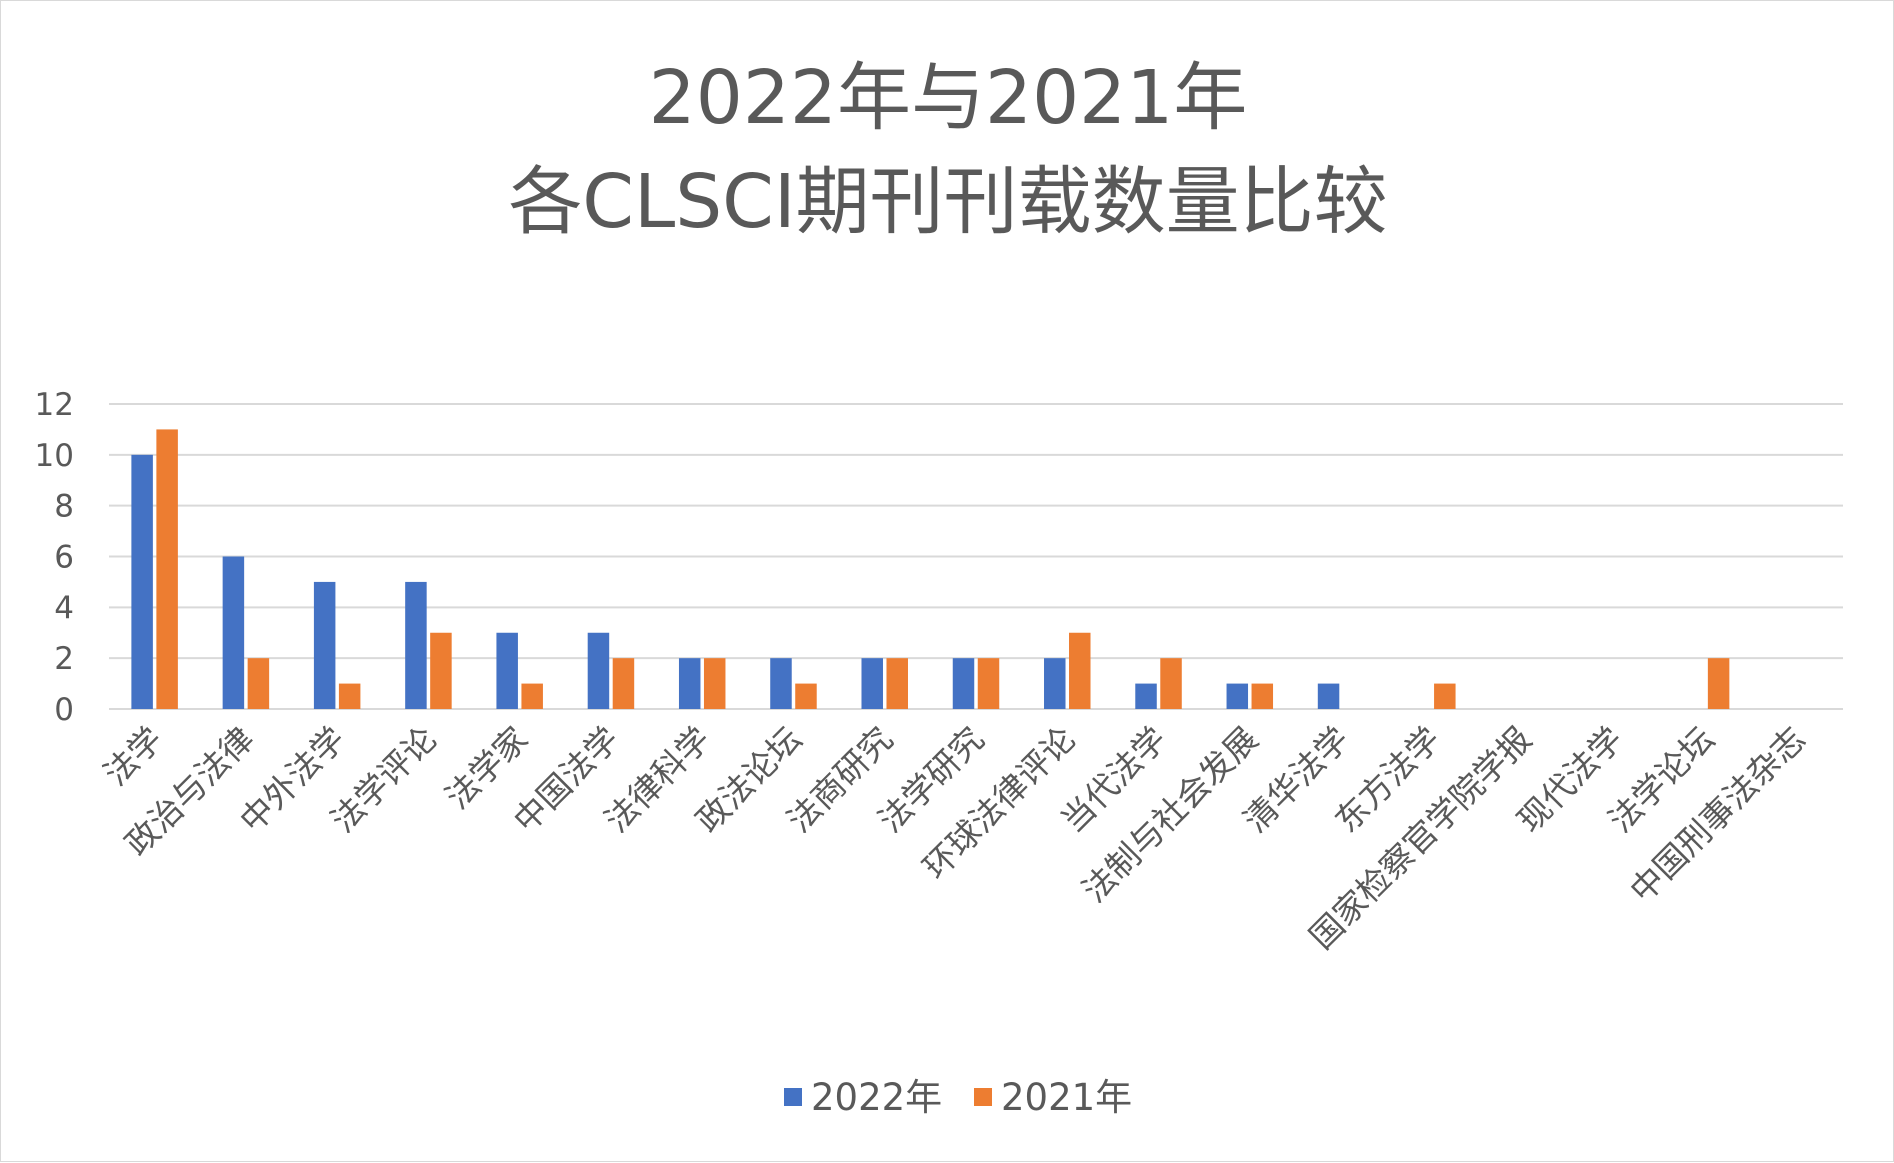  I want to click on legend: 2022年 2021年, so click(958, 1097).